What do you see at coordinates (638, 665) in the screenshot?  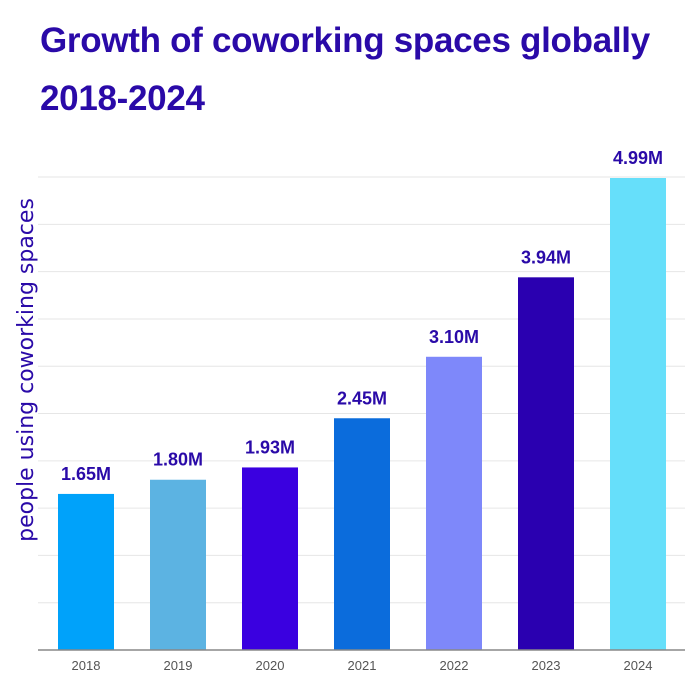 I see `x-tick-label: 2024` at bounding box center [638, 665].